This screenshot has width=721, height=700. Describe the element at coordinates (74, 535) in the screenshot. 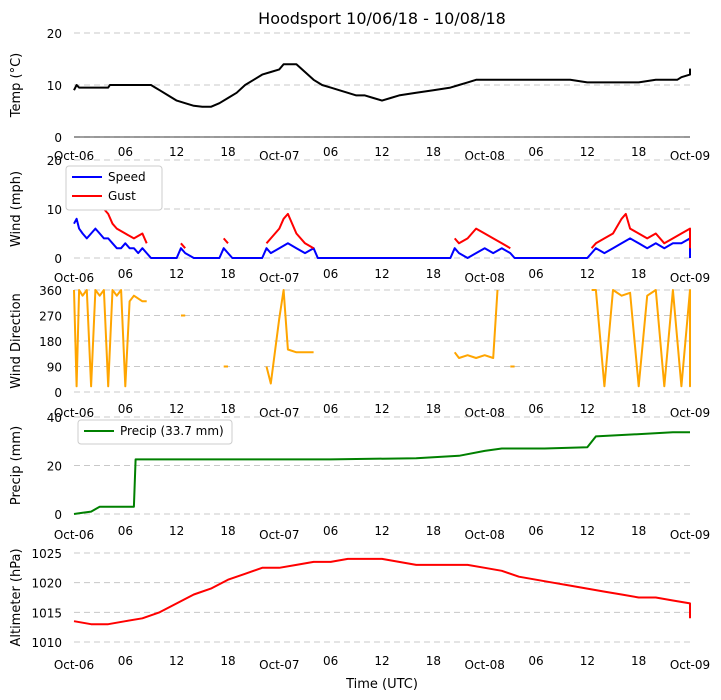

I see `x-tick-label-precip-0: Oct-06` at that location.